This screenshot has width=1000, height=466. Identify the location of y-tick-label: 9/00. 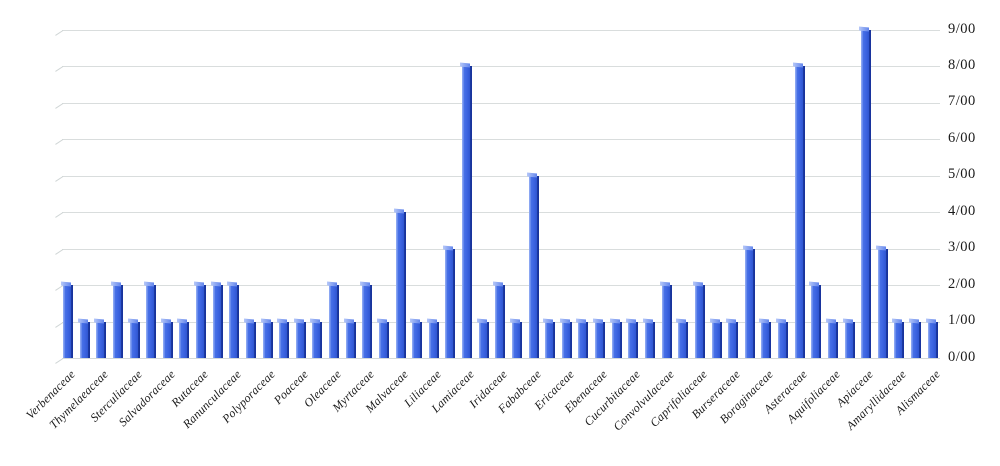
(962, 28).